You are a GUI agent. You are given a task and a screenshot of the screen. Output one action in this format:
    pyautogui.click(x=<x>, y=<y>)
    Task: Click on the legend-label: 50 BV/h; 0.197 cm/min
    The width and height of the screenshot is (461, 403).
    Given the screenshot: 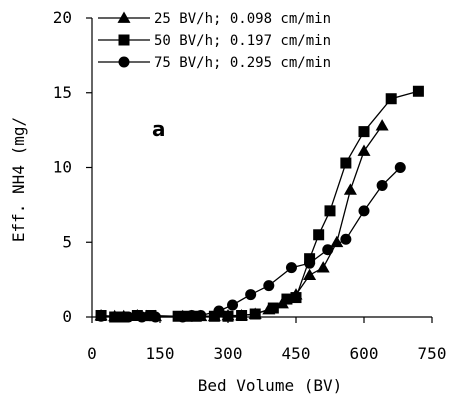 What is the action you would take?
    pyautogui.click(x=242, y=41)
    